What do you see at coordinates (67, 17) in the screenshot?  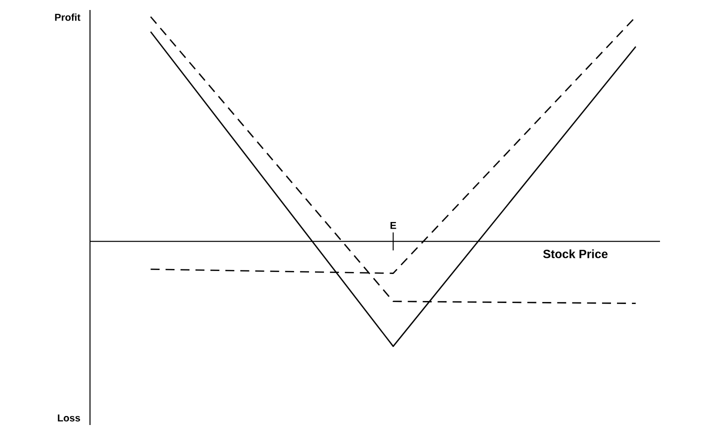 I see `text: Profit` at bounding box center [67, 17].